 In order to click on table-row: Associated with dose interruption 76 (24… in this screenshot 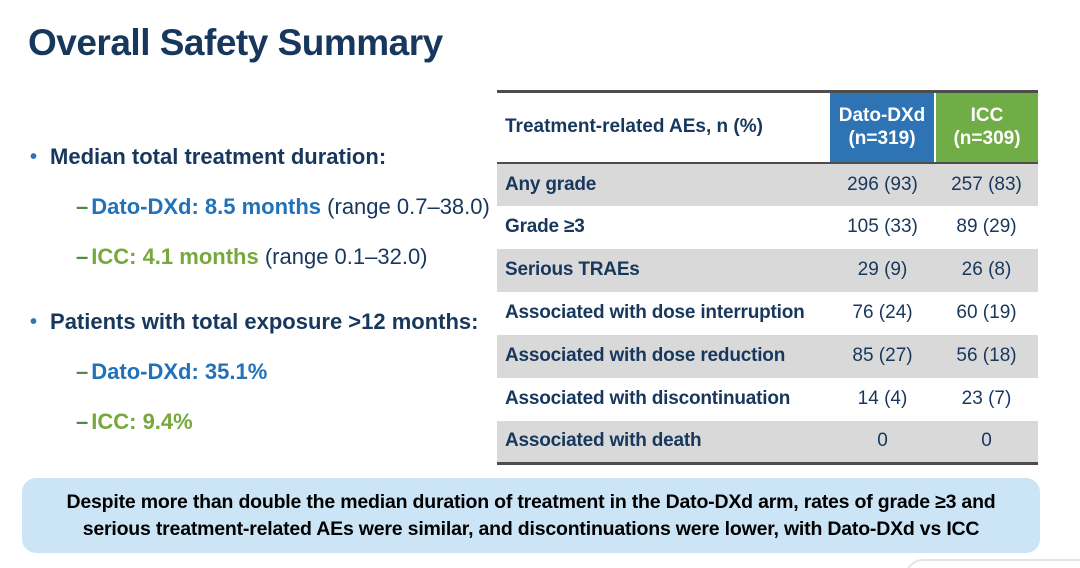, I will do `click(767, 313)`.